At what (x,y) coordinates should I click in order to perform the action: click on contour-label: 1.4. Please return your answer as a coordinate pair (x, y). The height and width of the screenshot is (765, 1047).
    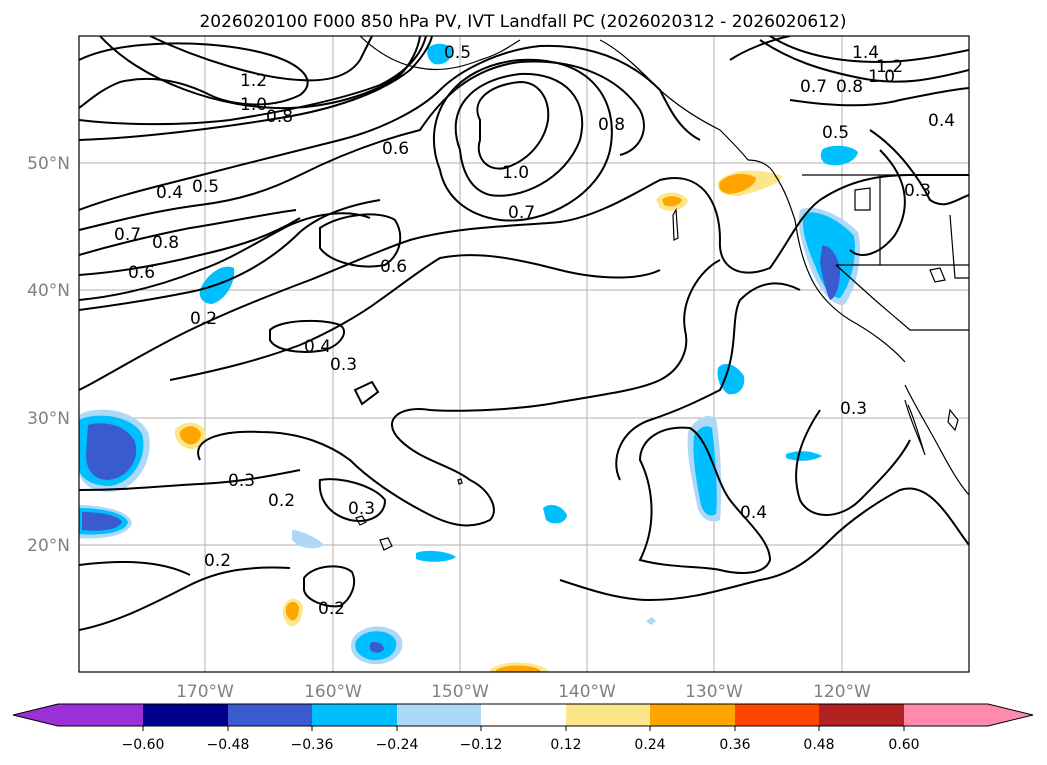
    Looking at the image, I should click on (865, 53).